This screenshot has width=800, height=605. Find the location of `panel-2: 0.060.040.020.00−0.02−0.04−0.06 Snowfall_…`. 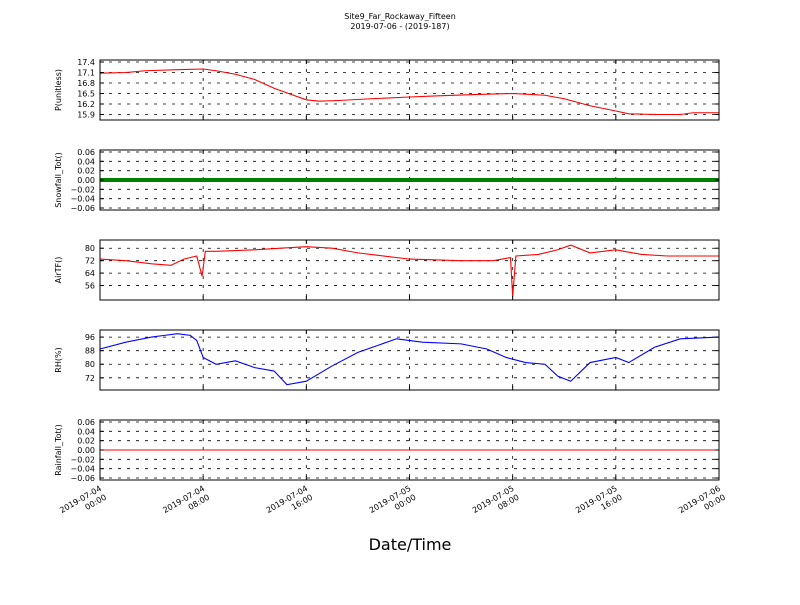

panel-2: 0.060.040.020.00−0.02−0.04−0.06 Snowfall_… is located at coordinates (387, 180).